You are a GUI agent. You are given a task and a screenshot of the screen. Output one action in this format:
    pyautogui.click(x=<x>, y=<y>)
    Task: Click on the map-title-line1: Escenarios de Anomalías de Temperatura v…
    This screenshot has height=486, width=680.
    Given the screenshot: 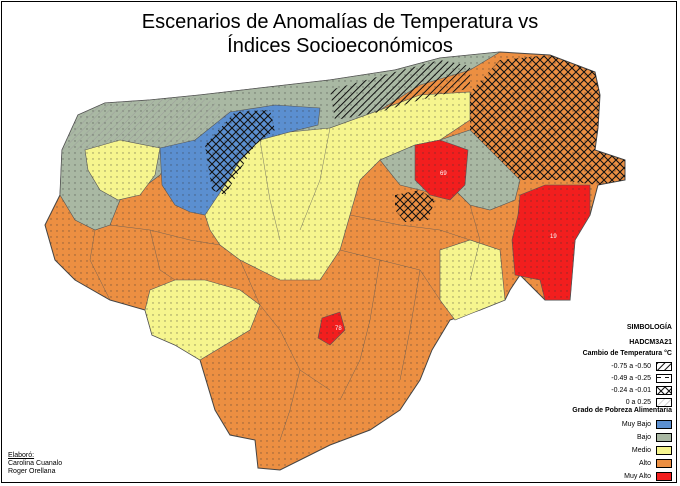 What is the action you would take?
    pyautogui.click(x=340, y=22)
    